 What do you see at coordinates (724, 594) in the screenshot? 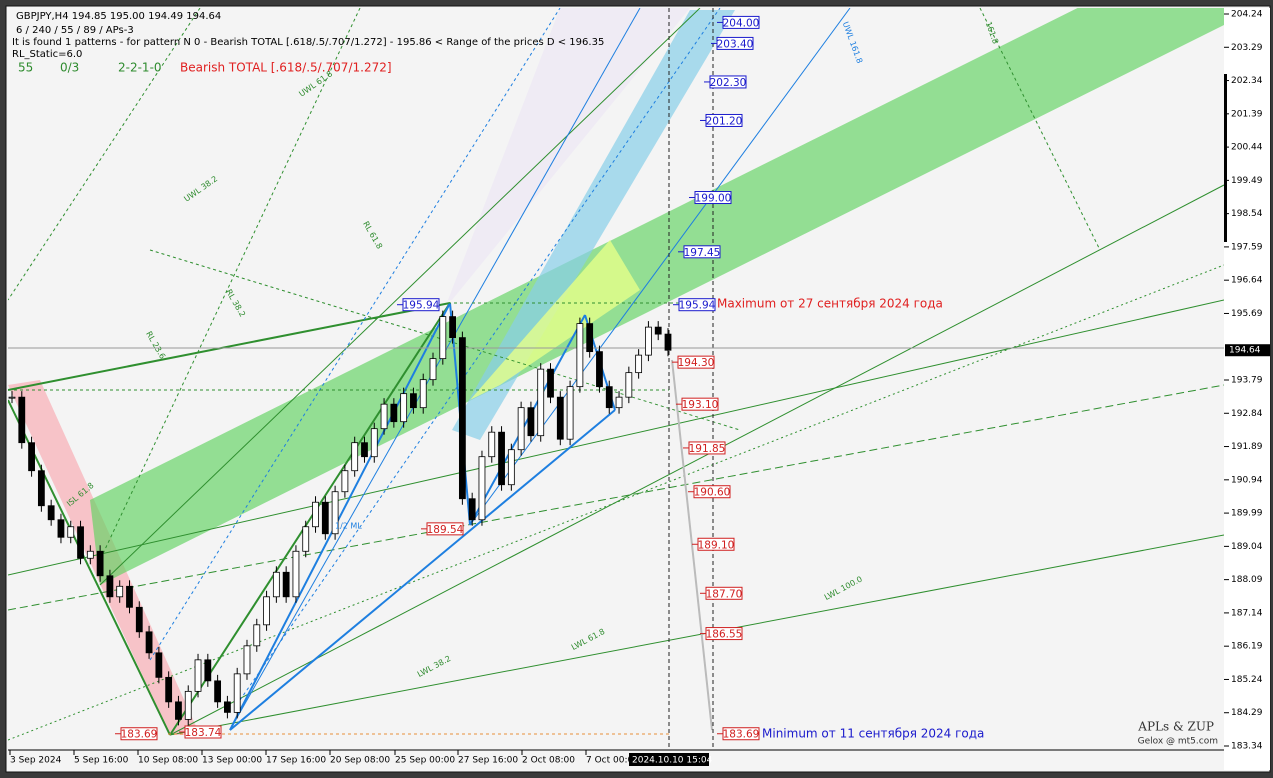
I see `level-label: 187.70` at bounding box center [724, 594].